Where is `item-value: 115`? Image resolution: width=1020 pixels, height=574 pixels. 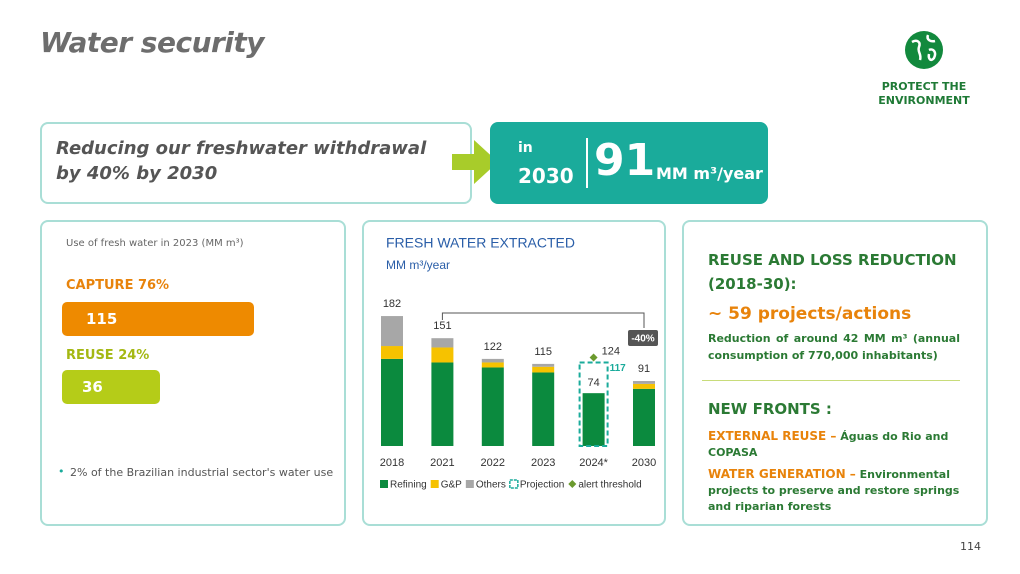
item-value: 115 is located at coordinates (102, 319).